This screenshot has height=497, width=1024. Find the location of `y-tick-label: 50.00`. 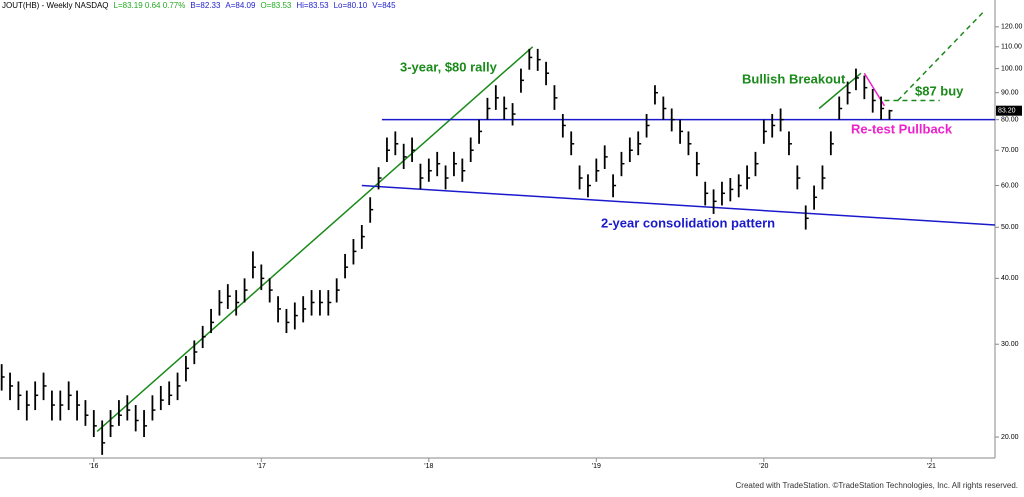

y-tick-label: 50.00 is located at coordinates (1010, 227).